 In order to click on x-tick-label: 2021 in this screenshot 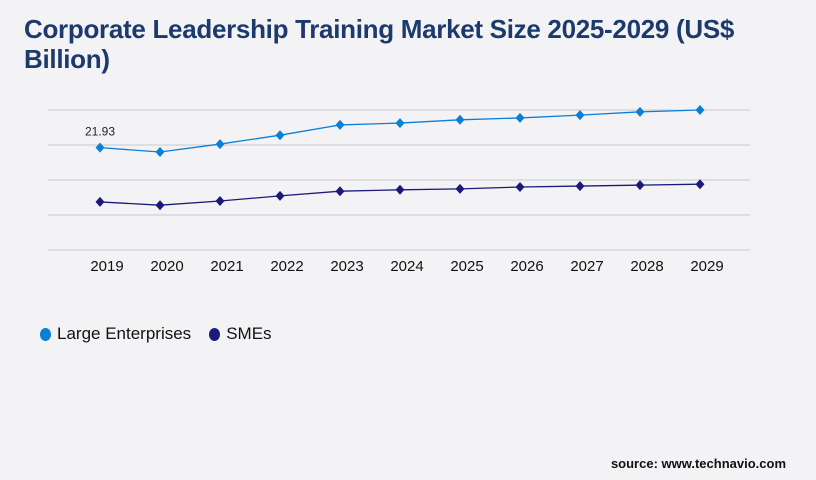, I will do `click(226, 266)`.